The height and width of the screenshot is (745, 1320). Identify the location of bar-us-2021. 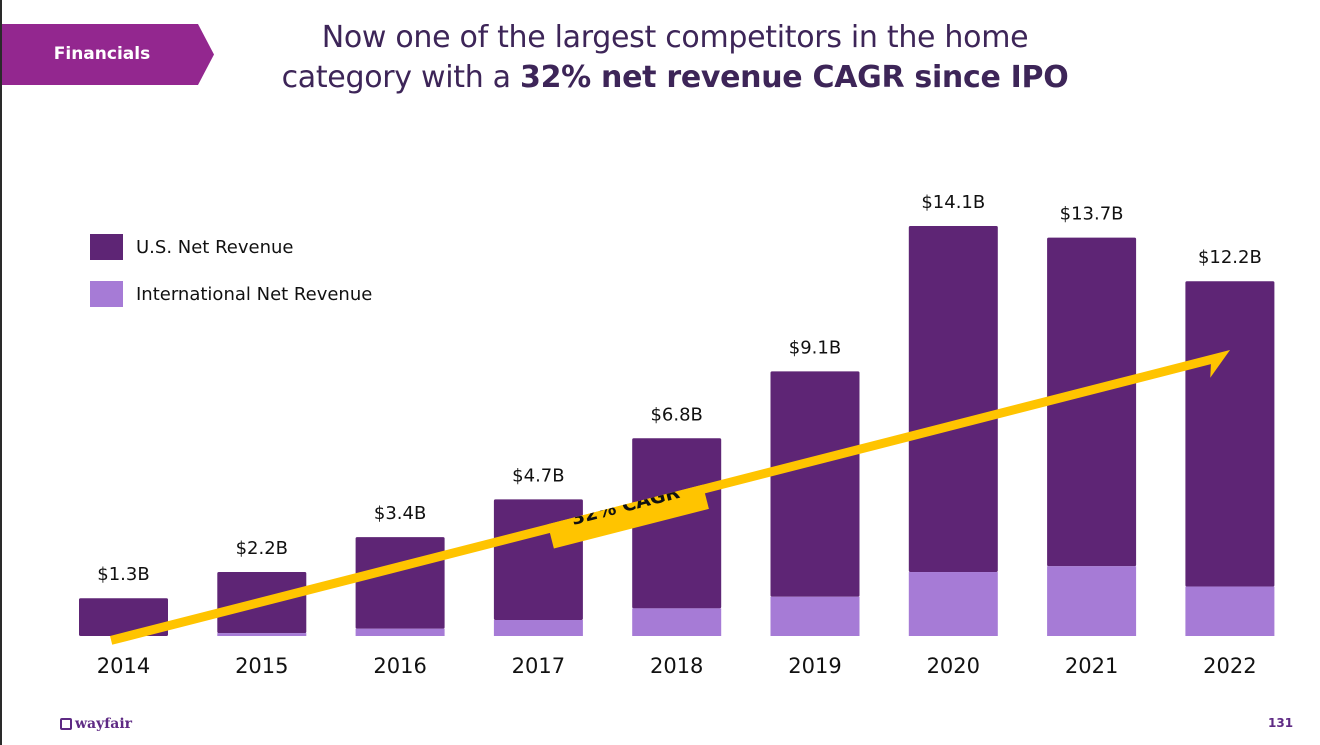
(1092, 402).